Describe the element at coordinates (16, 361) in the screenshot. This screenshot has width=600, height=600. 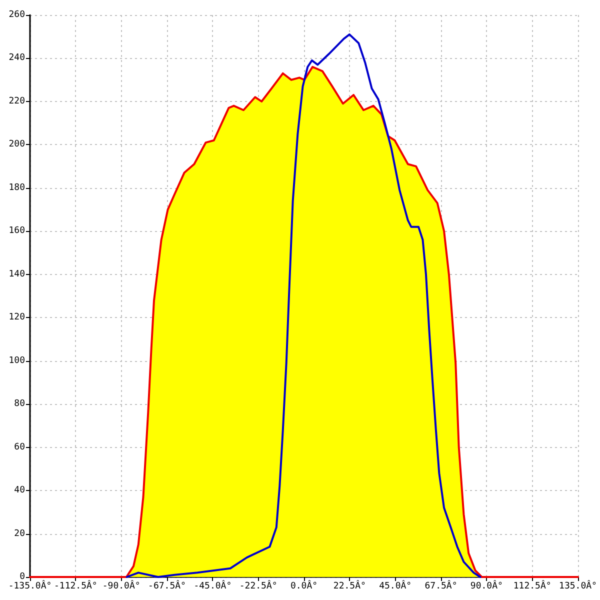
I see `y-tick-label: 100` at that location.